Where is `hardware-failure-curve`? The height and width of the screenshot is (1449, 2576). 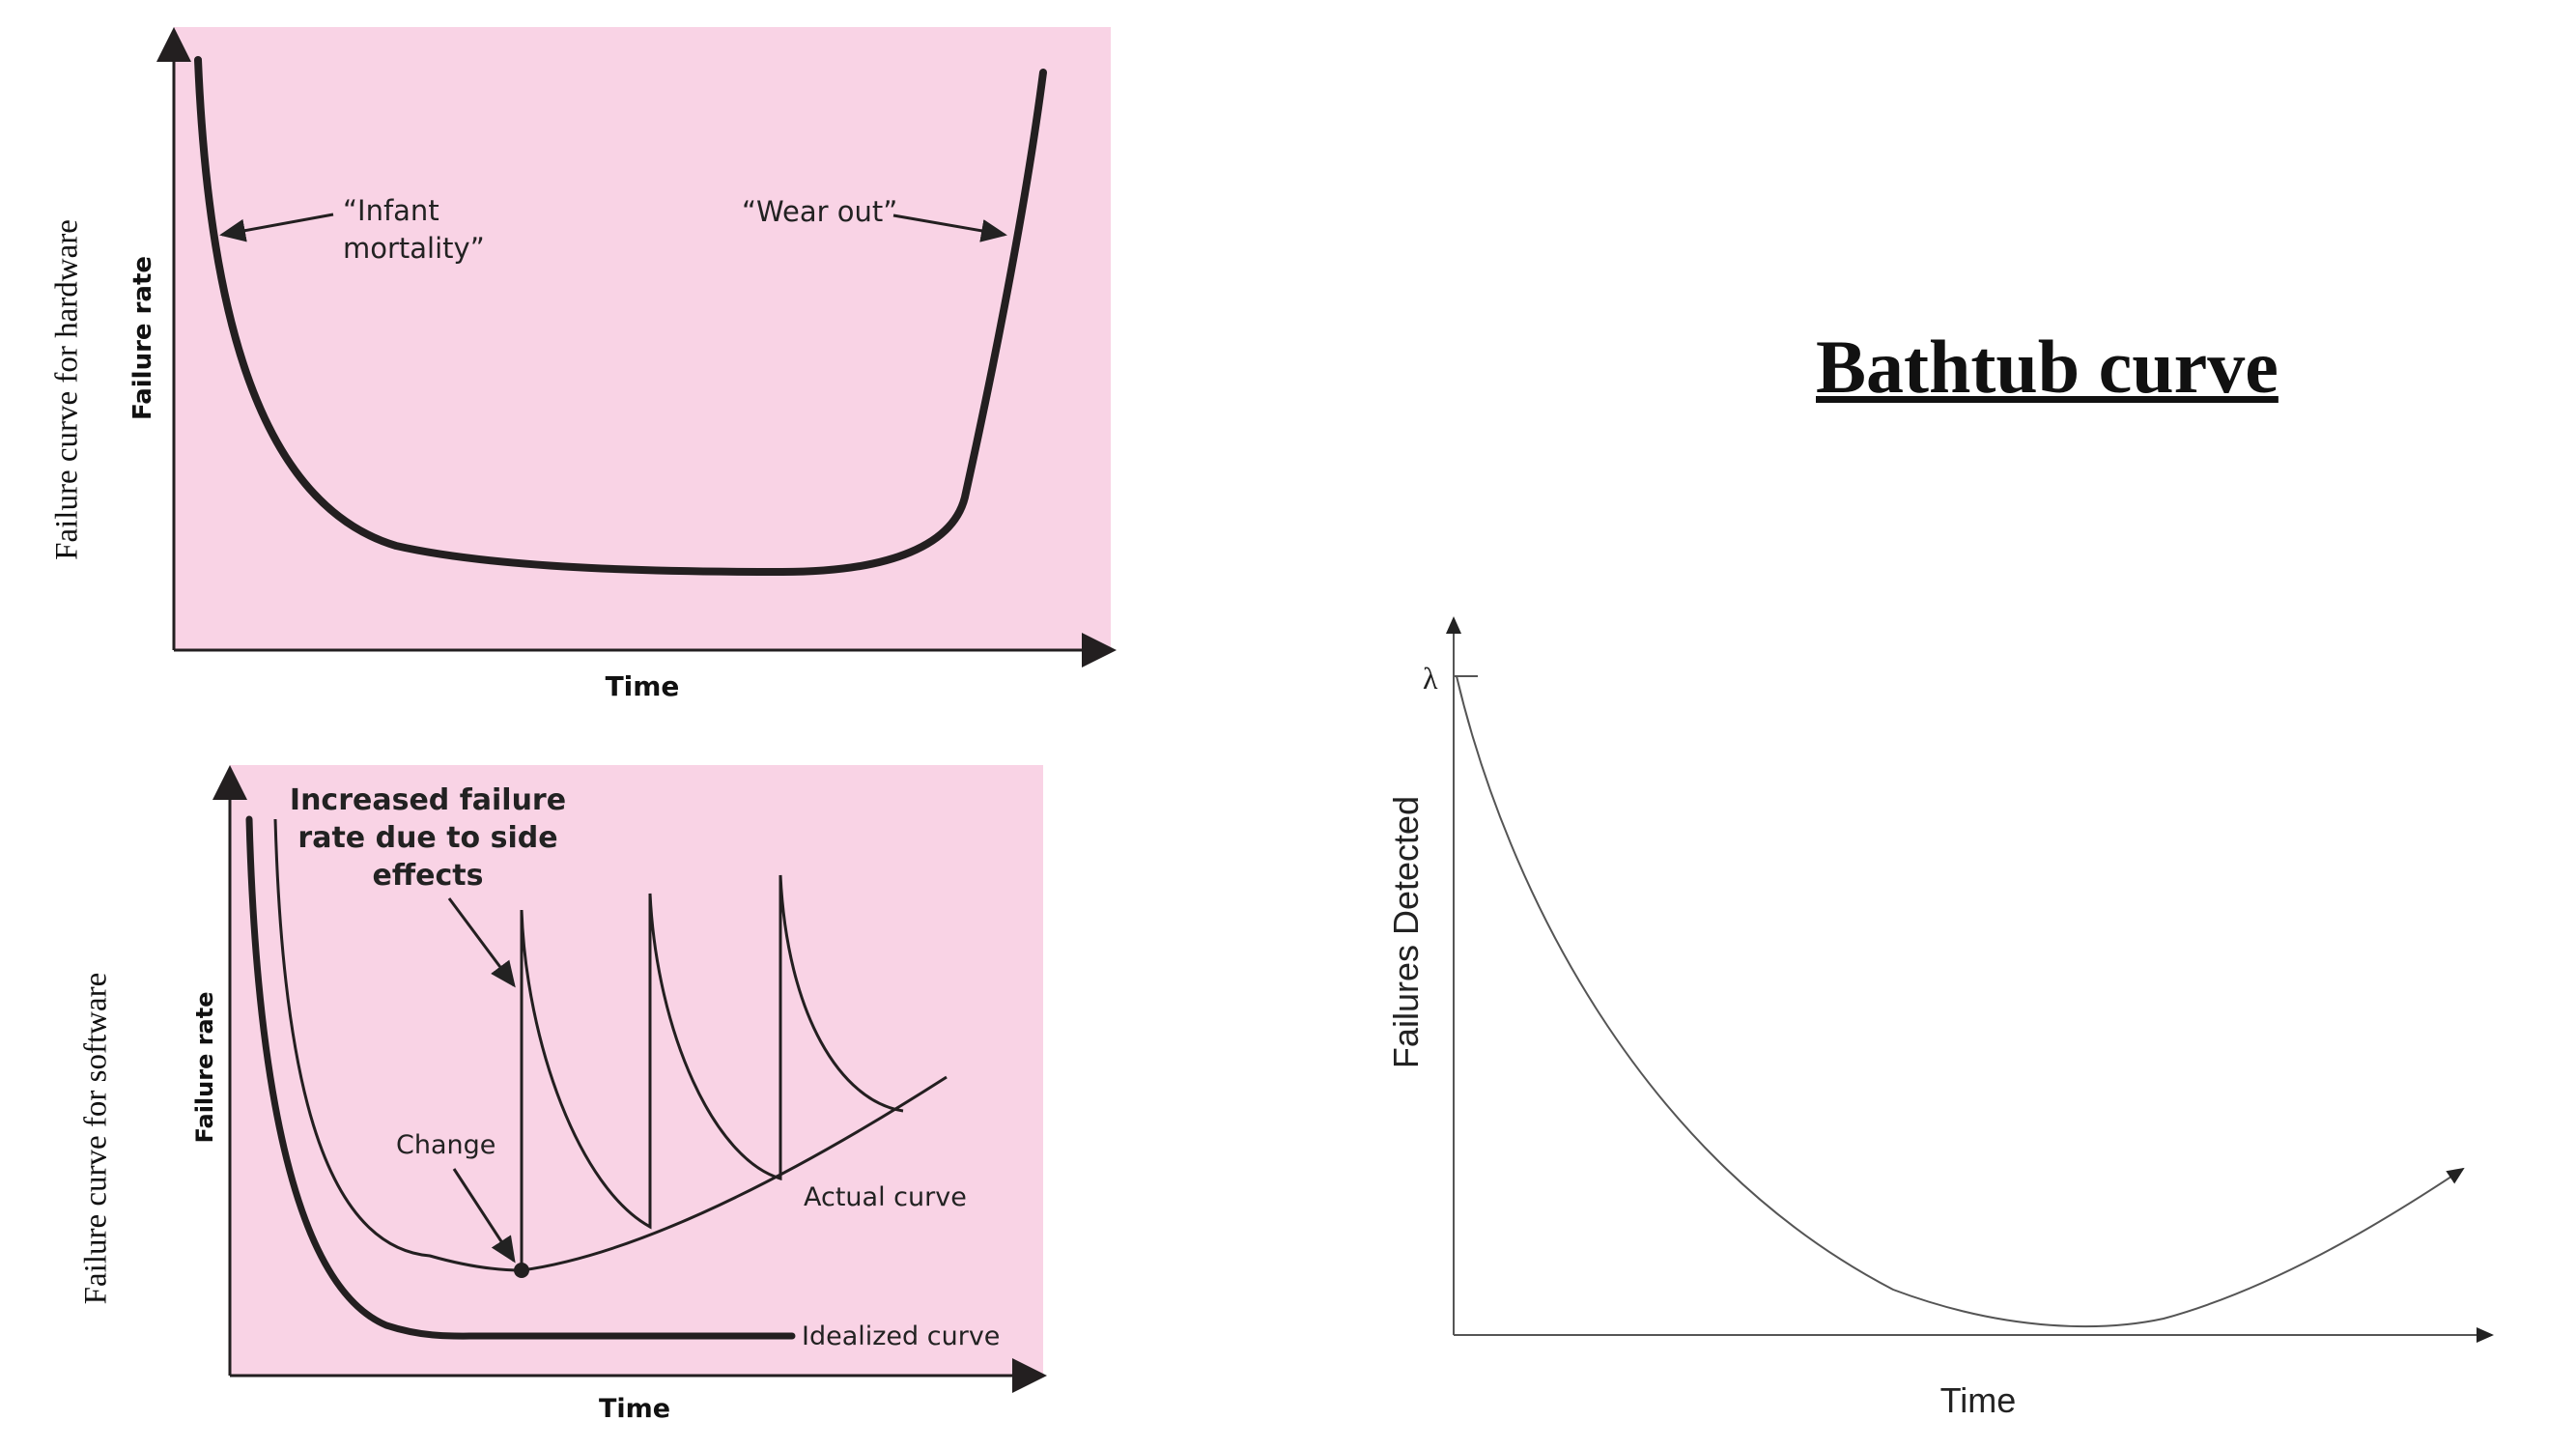
hardware-failure-curve is located at coordinates (620, 316).